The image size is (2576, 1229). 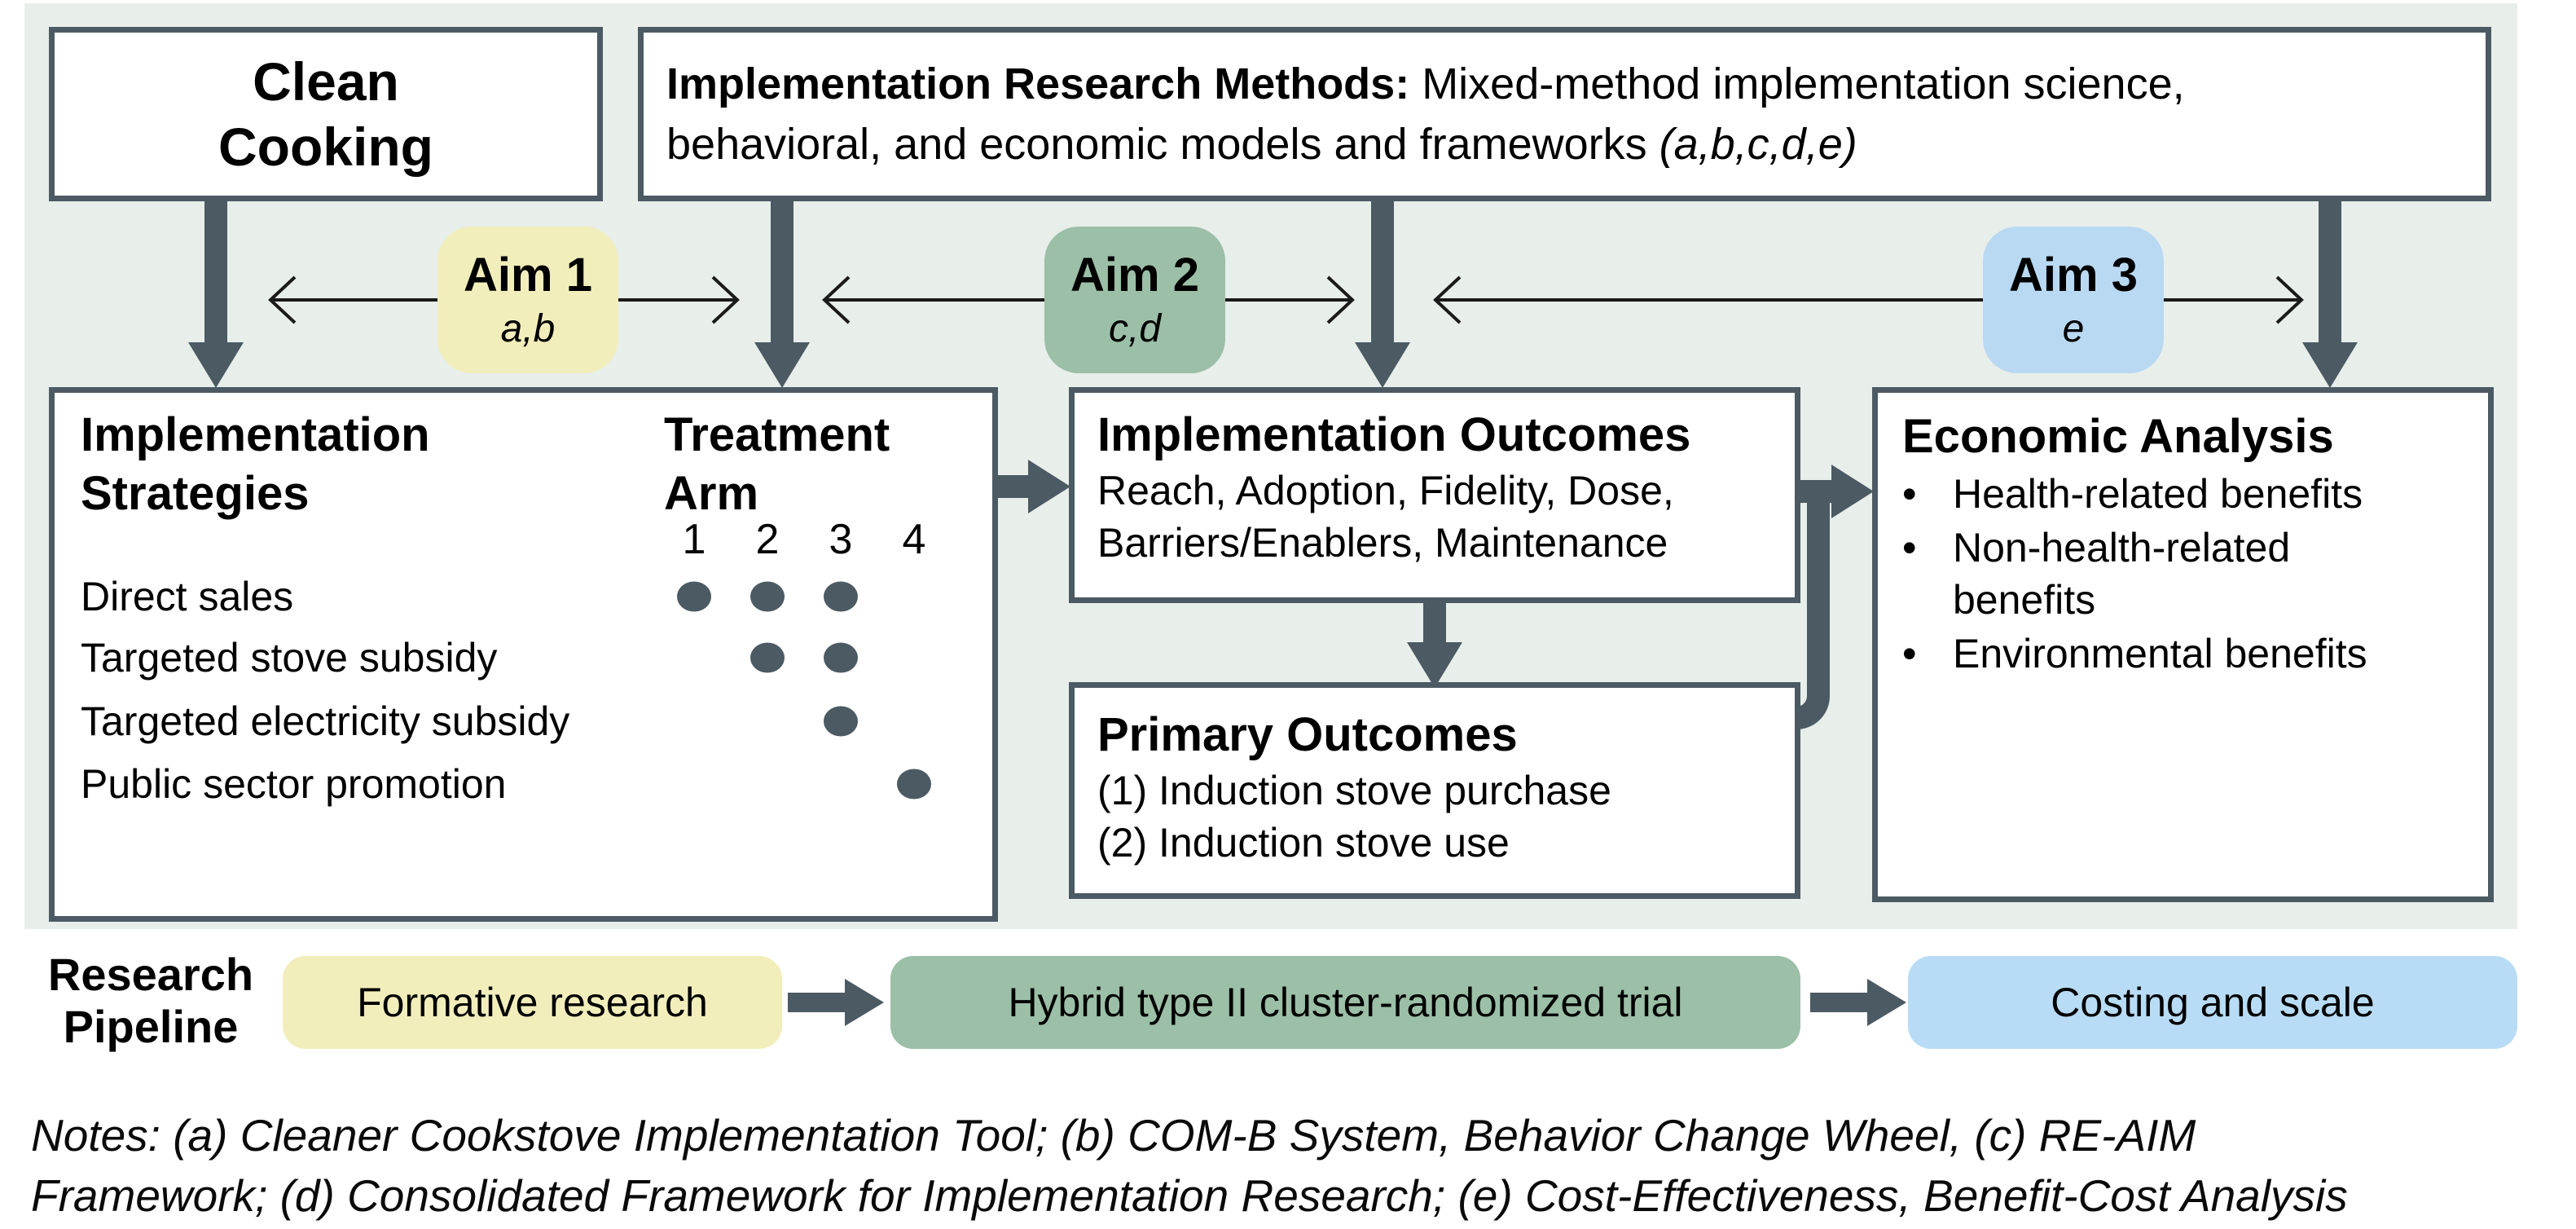 What do you see at coordinates (325, 147) in the screenshot?
I see `clean-cooking-title-line2: Cooking` at bounding box center [325, 147].